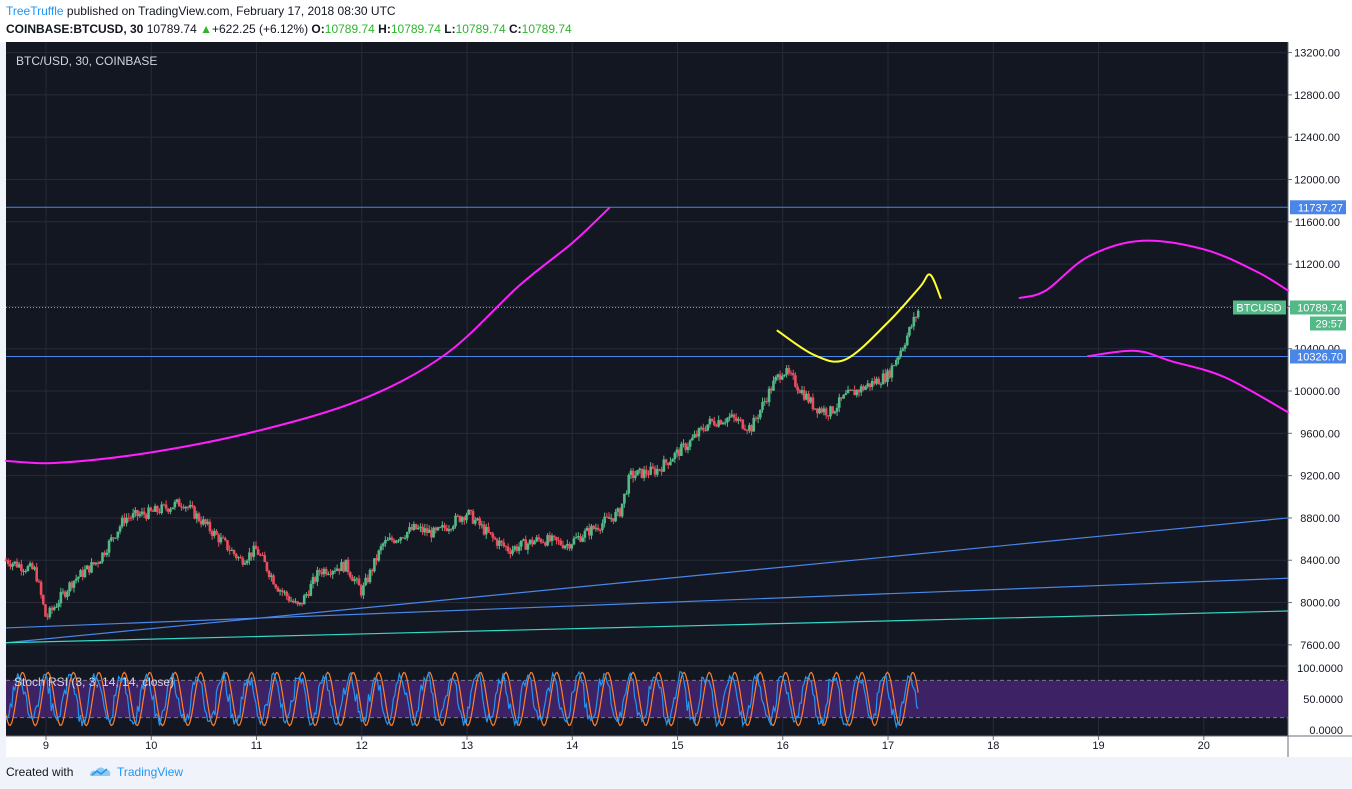 This screenshot has height=789, width=1352. What do you see at coordinates (1188, 381) in the screenshot?
I see `magenta-arc-lower-right` at bounding box center [1188, 381].